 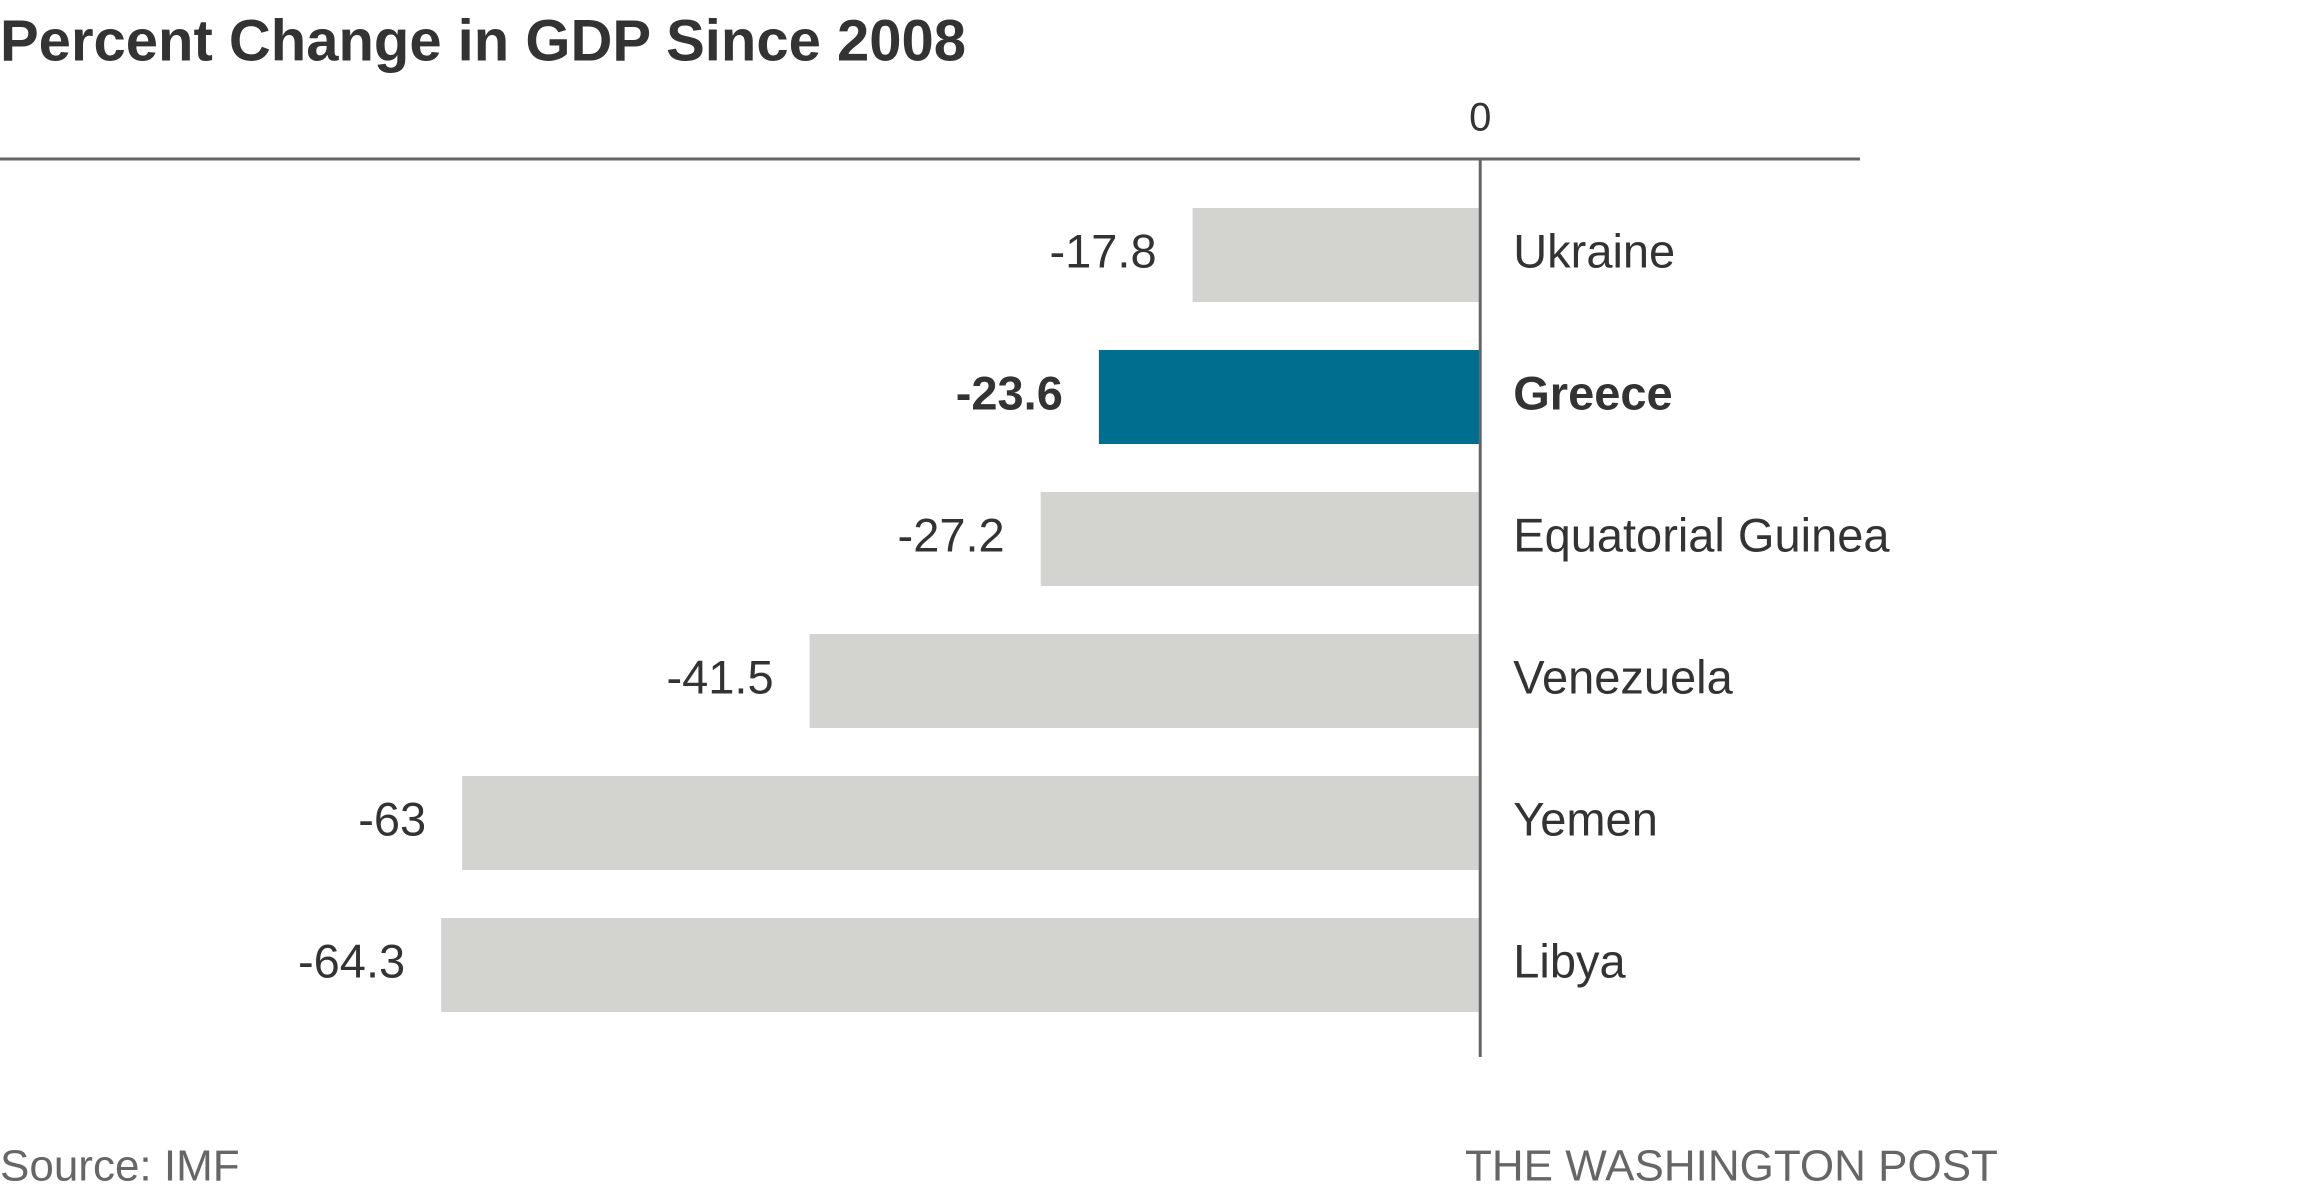 What do you see at coordinates (1623, 676) in the screenshot?
I see `category-label: Venezuela` at bounding box center [1623, 676].